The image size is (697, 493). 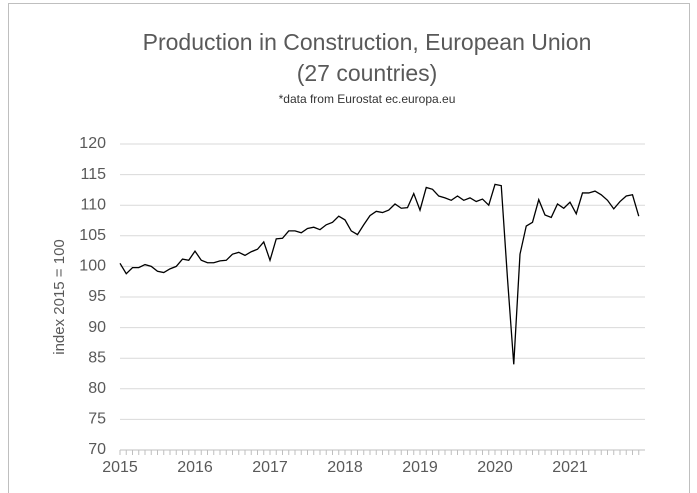 I want to click on chart-subtitle: *data from Eurostat ec.europa.eu, so click(x=367, y=99).